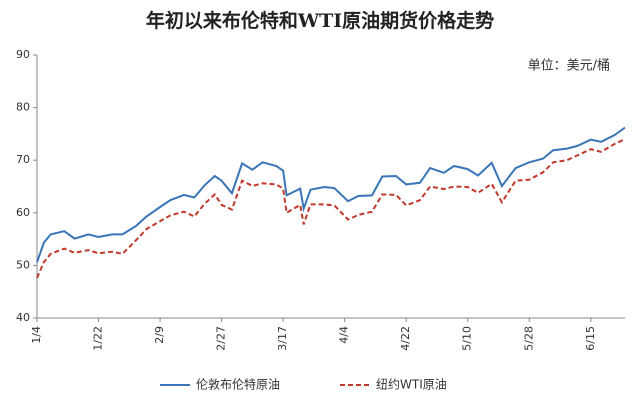 The height and width of the screenshot is (414, 640). Describe the element at coordinates (405, 338) in the screenshot. I see `x-tick-label: 4/22` at that location.